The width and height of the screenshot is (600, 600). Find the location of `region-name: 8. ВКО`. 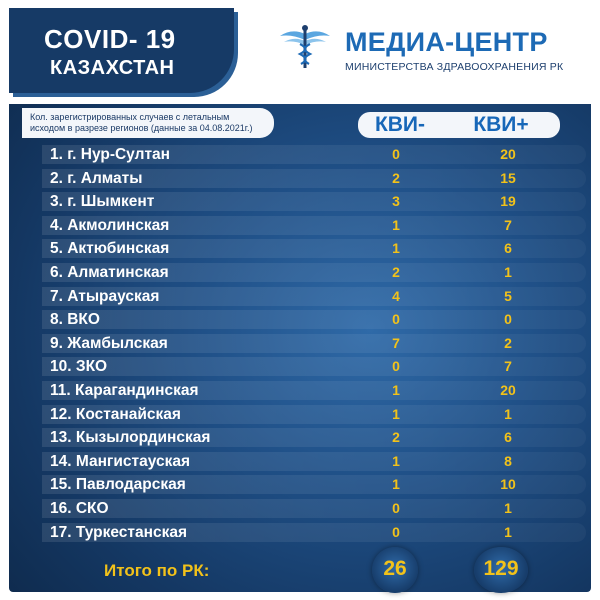

region-name: 8. ВКО is located at coordinates (75, 320).